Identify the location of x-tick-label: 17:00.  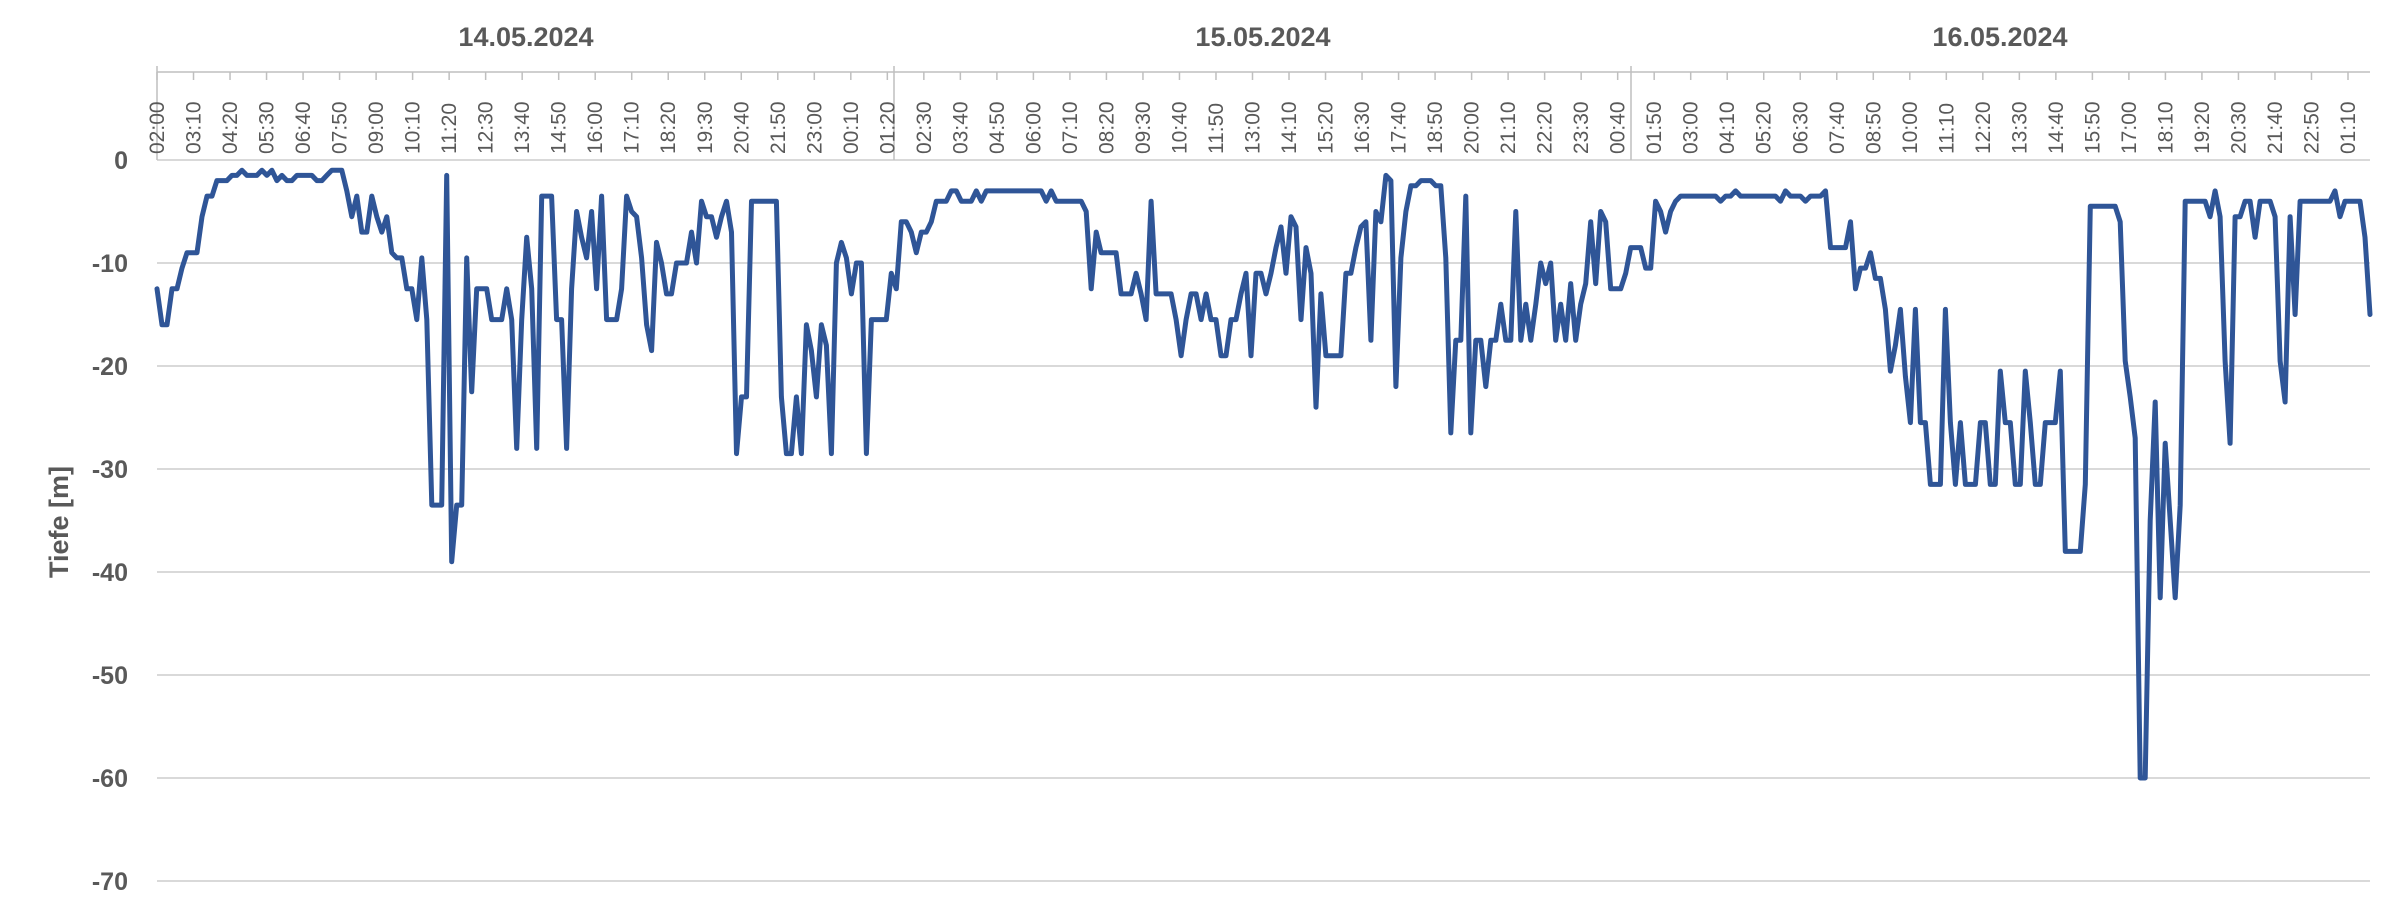
(2129, 127).